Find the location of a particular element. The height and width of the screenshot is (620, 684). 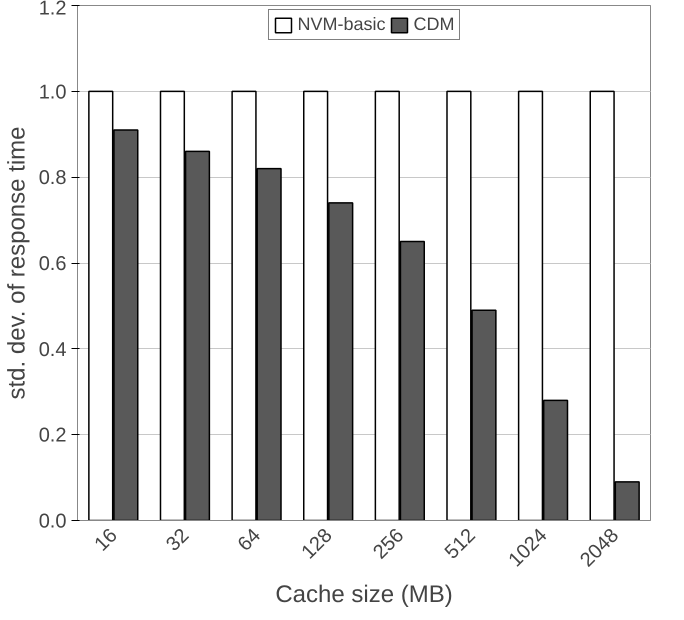

x-tick-label: 16 is located at coordinates (106, 540).